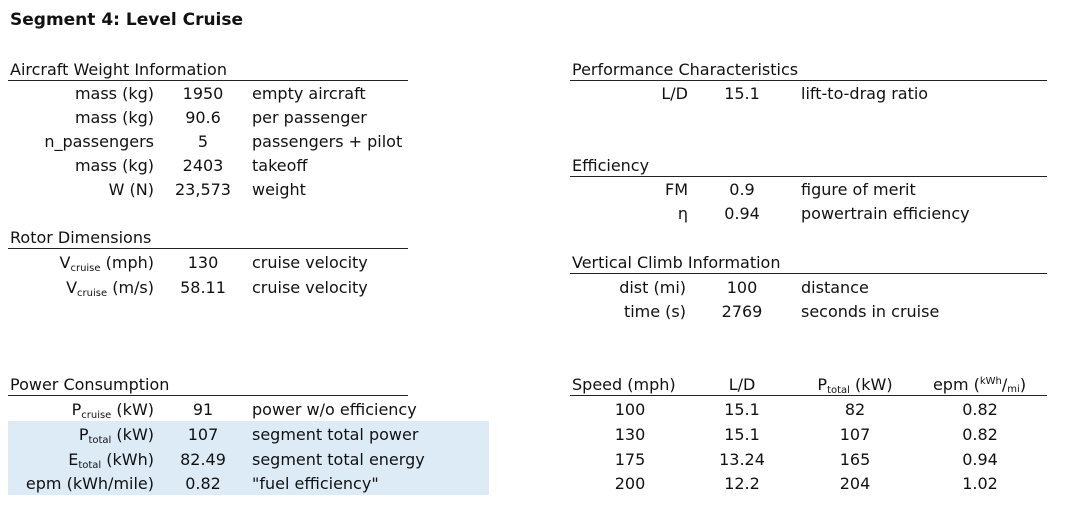  Describe the element at coordinates (315, 483) in the screenshot. I see `power-desc-3: "fuel efficiency"` at that location.